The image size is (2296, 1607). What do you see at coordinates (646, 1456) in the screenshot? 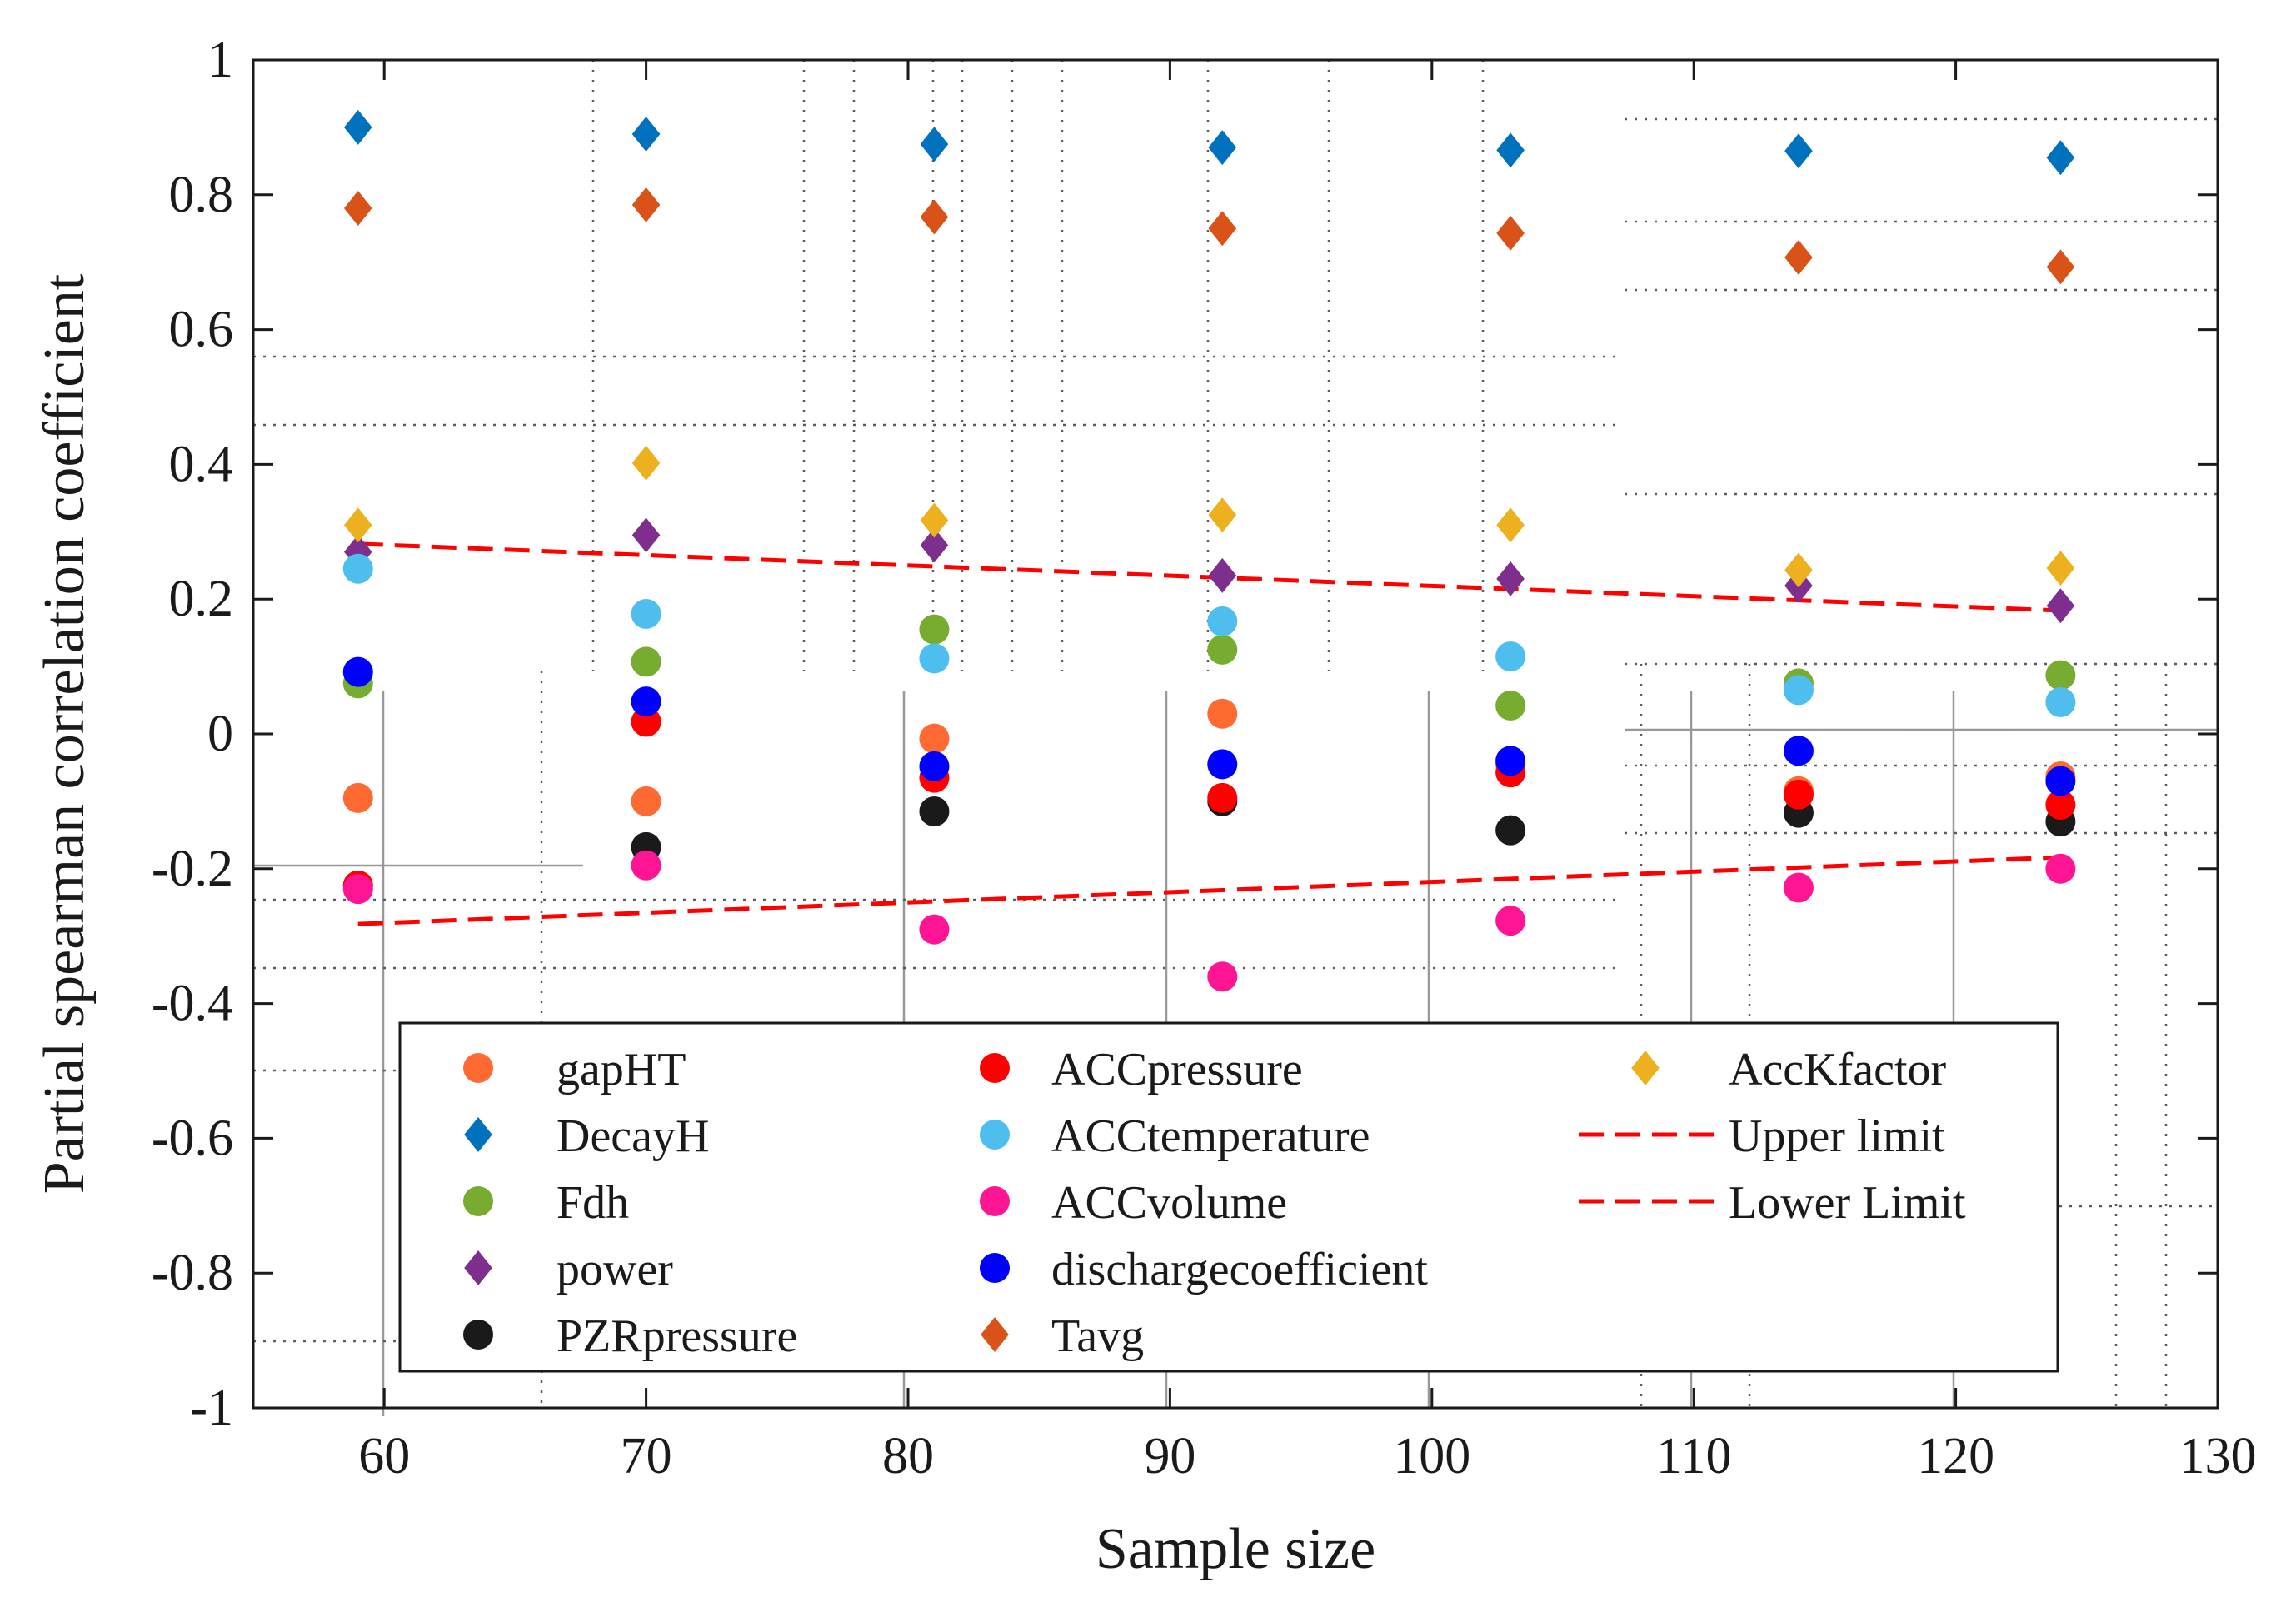
I see `x-tick-label: 70` at bounding box center [646, 1456].